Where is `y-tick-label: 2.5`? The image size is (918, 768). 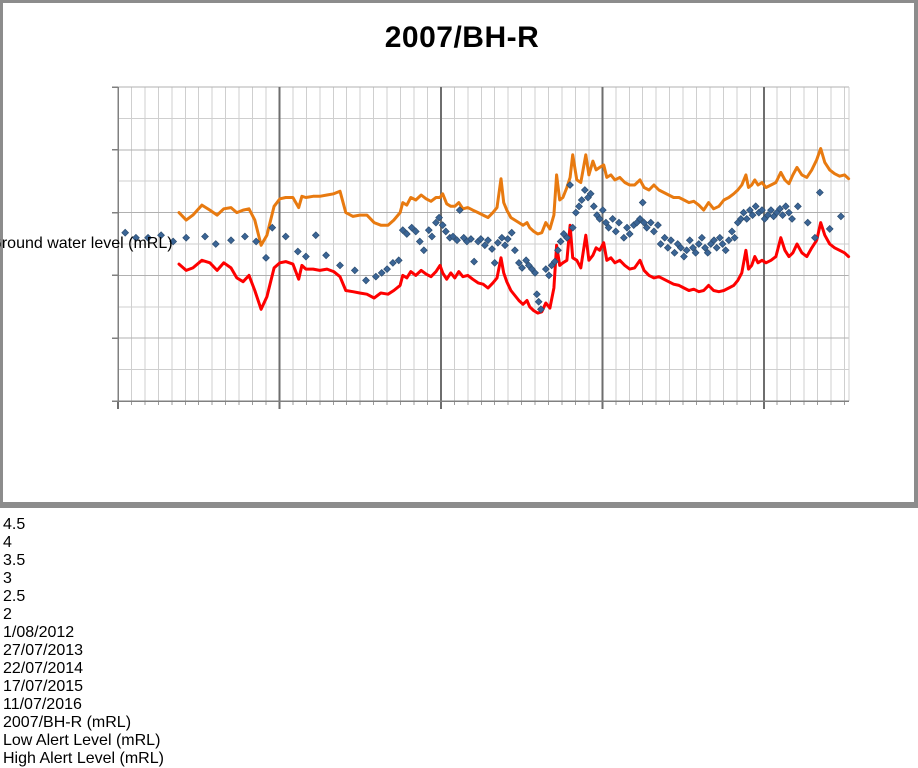 y-tick-label: 2.5 is located at coordinates (14, 596).